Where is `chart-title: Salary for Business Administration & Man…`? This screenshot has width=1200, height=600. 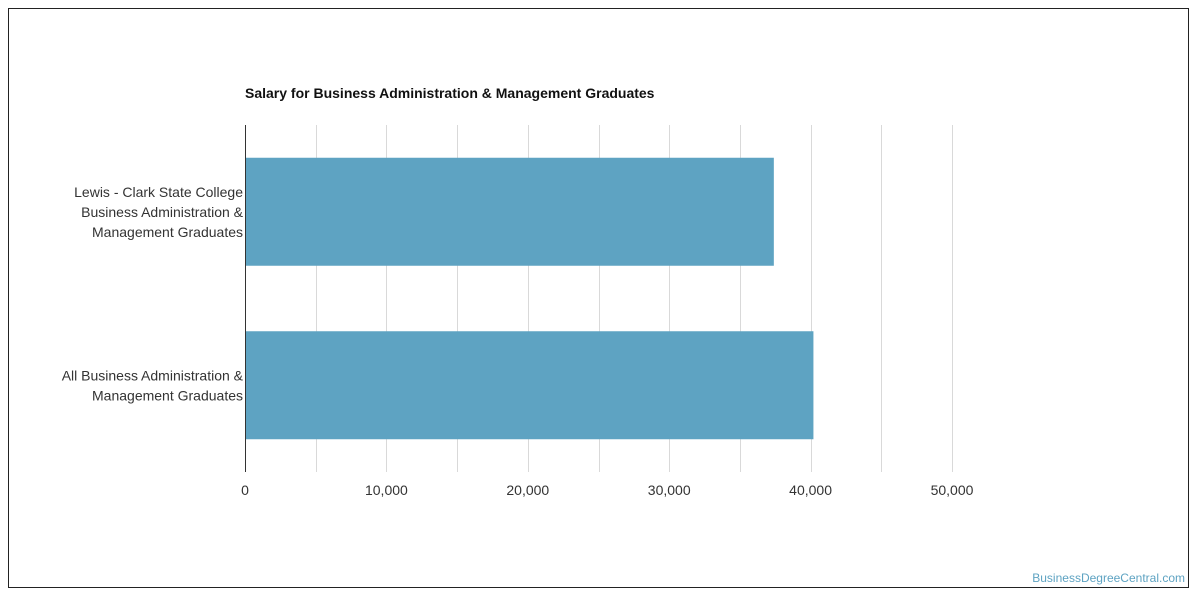 chart-title: Salary for Business Administration & Man… is located at coordinates (450, 93).